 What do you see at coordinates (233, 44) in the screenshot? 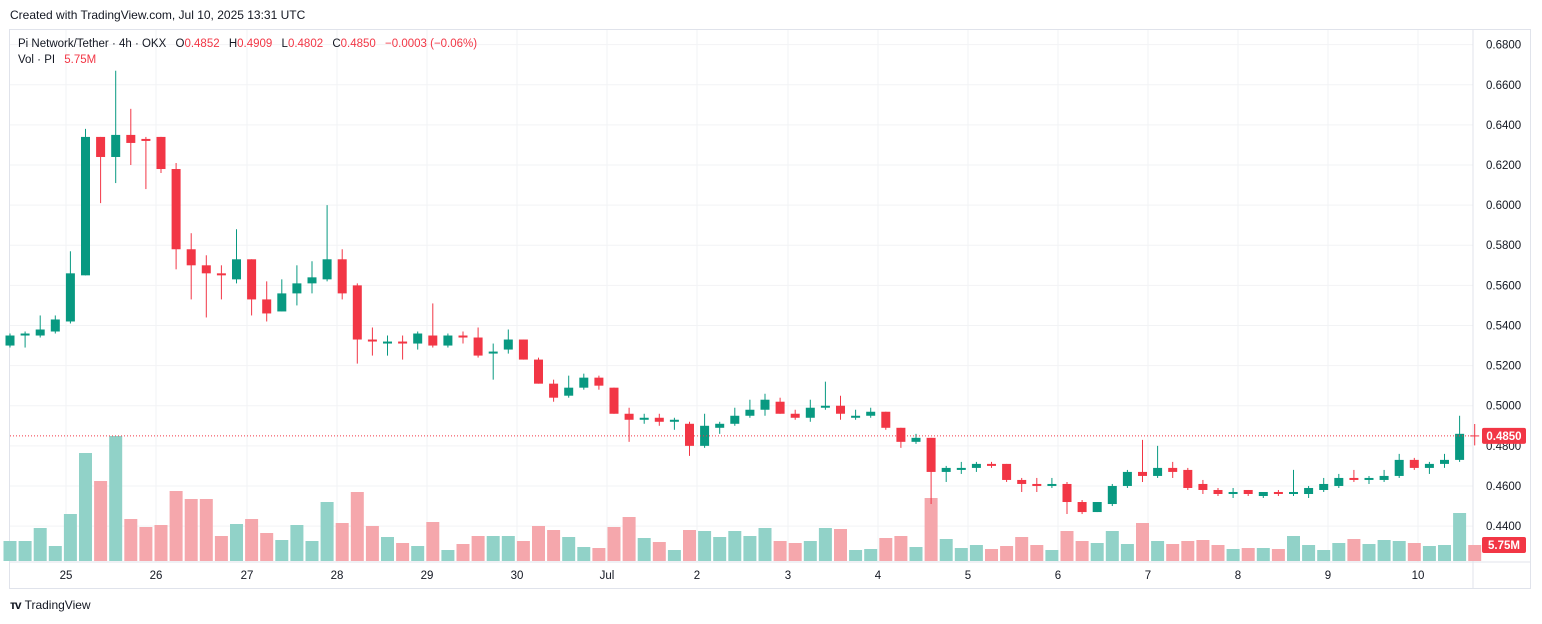
I see `high-label: H` at bounding box center [233, 44].